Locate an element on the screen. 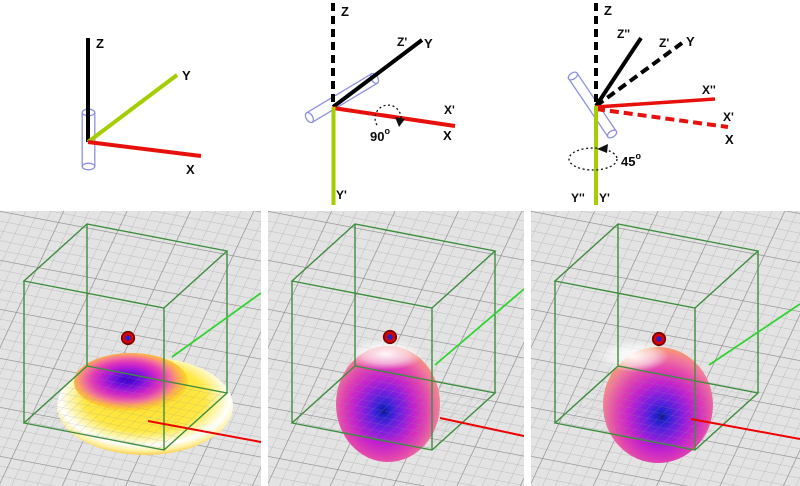 This screenshot has width=800, height=486. axes-diagram-rotated-90: Z Z' Y X' X Y' 90o is located at coordinates (399, 105).